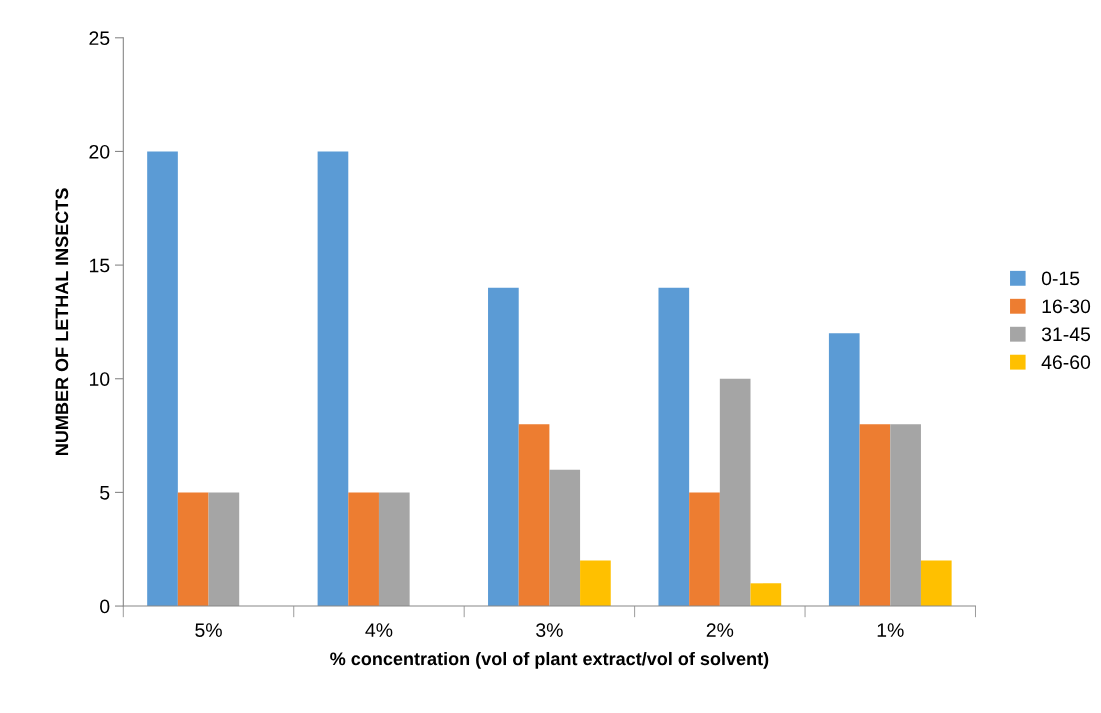 This screenshot has width=1101, height=713. I want to click on y-tick-label: 10, so click(99, 379).